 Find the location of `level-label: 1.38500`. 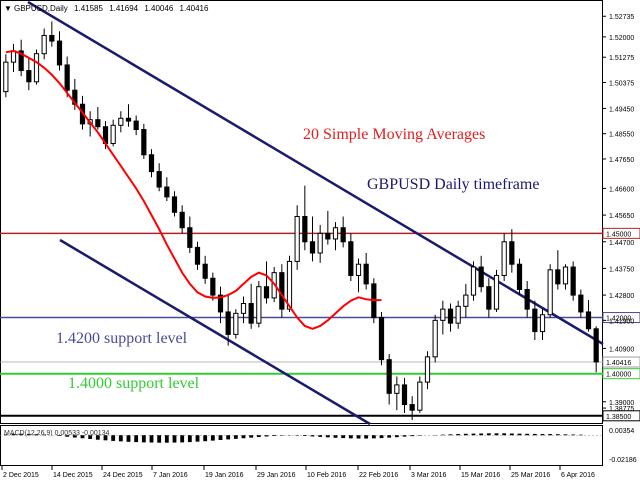

level-label: 1.38500 is located at coordinates (618, 417).